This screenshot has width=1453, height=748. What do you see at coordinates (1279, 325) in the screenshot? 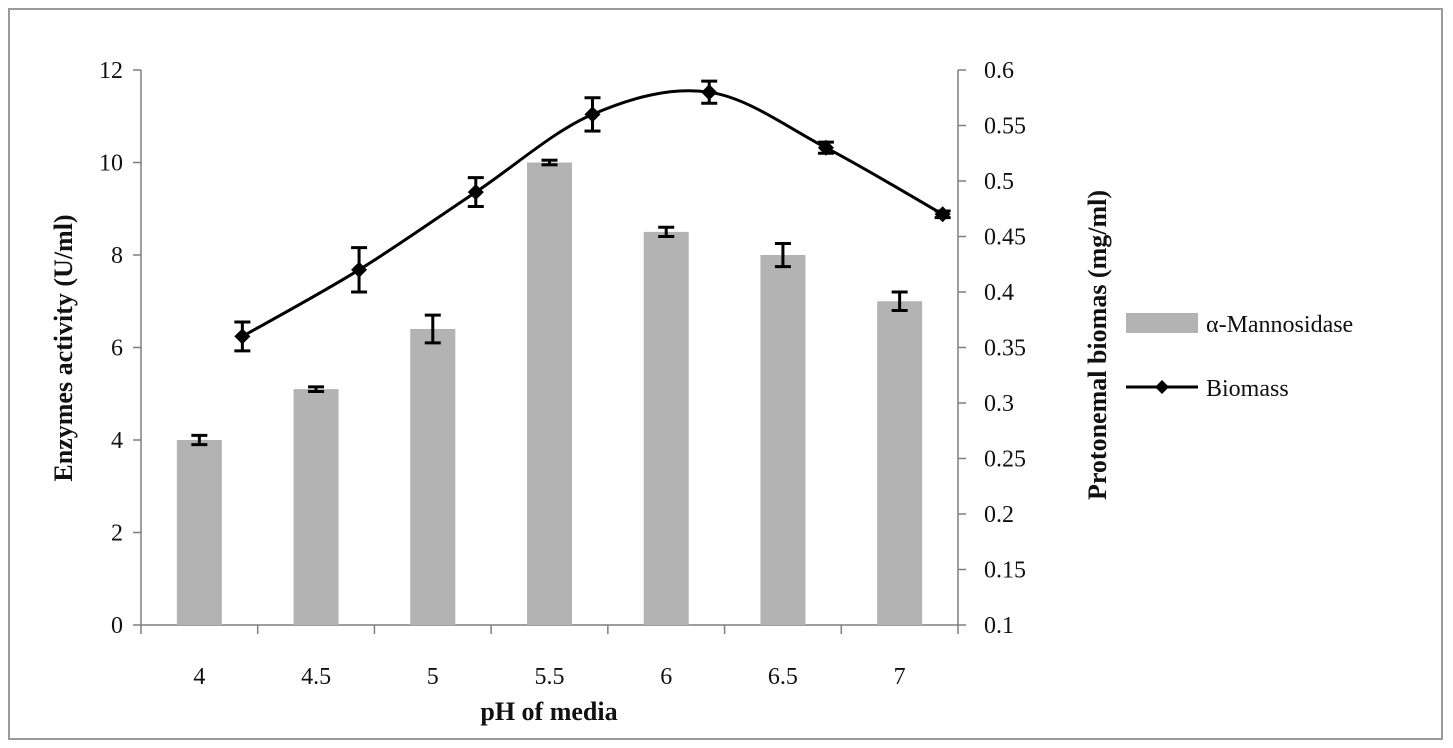
I see `legend-label-mannosidase: α-Mannosidase` at bounding box center [1279, 325].